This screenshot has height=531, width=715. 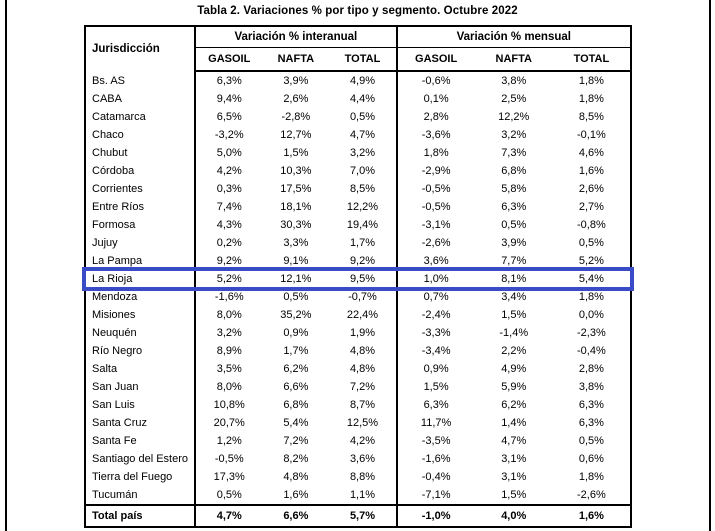 I want to click on table-row: Corrientes 0,3% 17,5% 8,5% -0,5% 5,8% 2,6%, so click(x=358, y=189).